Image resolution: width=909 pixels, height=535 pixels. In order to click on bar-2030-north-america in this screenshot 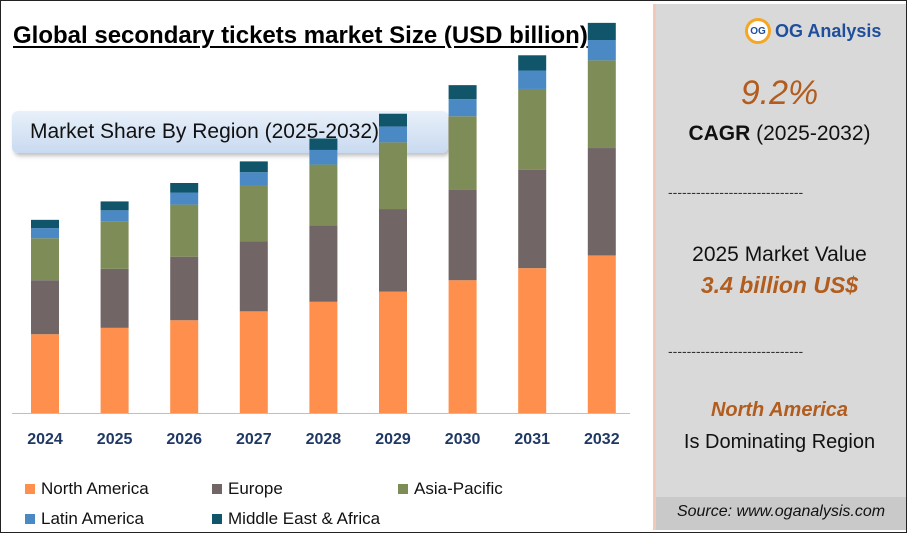, I will do `click(462, 346)`.